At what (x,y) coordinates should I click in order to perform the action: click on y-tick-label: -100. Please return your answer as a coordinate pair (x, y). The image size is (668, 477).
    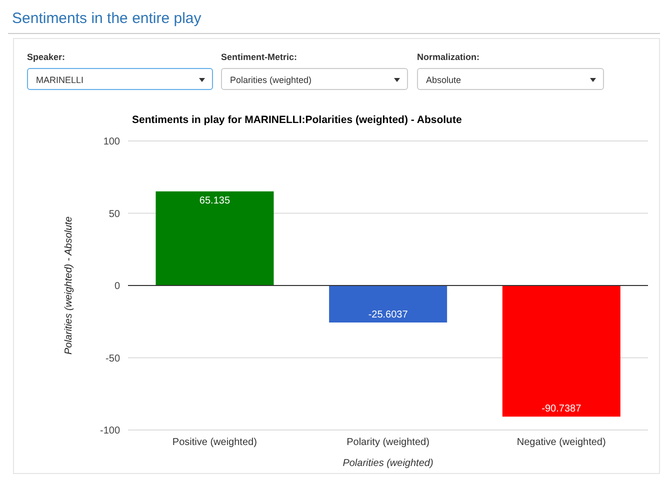
    Looking at the image, I should click on (110, 431).